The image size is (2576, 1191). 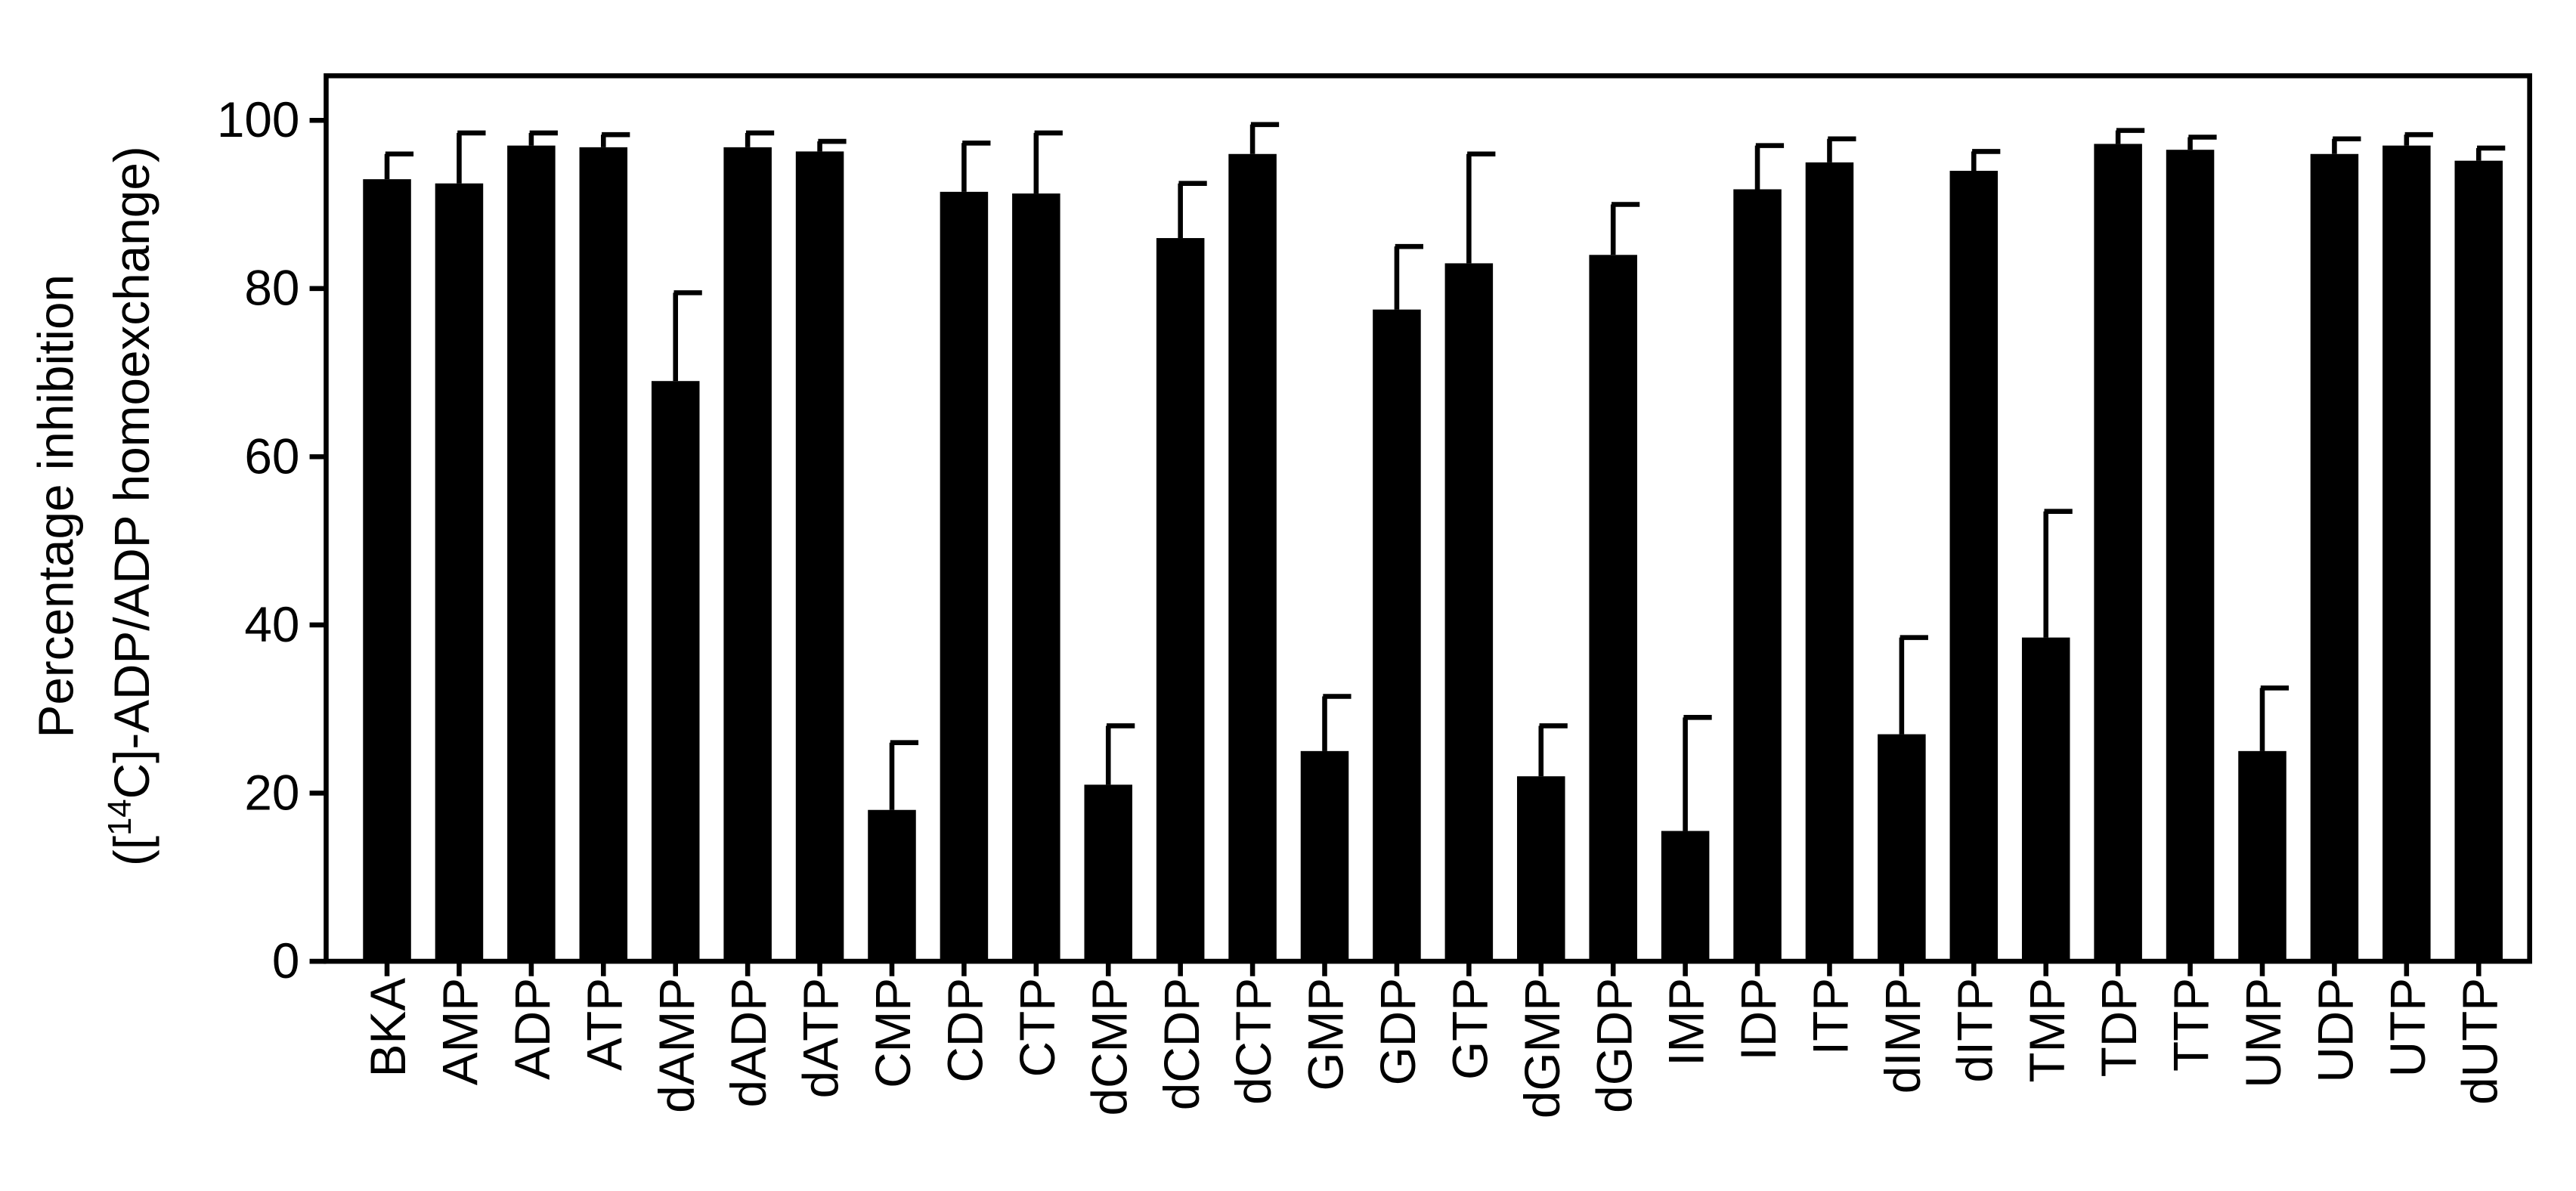 What do you see at coordinates (119, 818) in the screenshot?
I see `y-axis-label-sup: 14` at bounding box center [119, 818].